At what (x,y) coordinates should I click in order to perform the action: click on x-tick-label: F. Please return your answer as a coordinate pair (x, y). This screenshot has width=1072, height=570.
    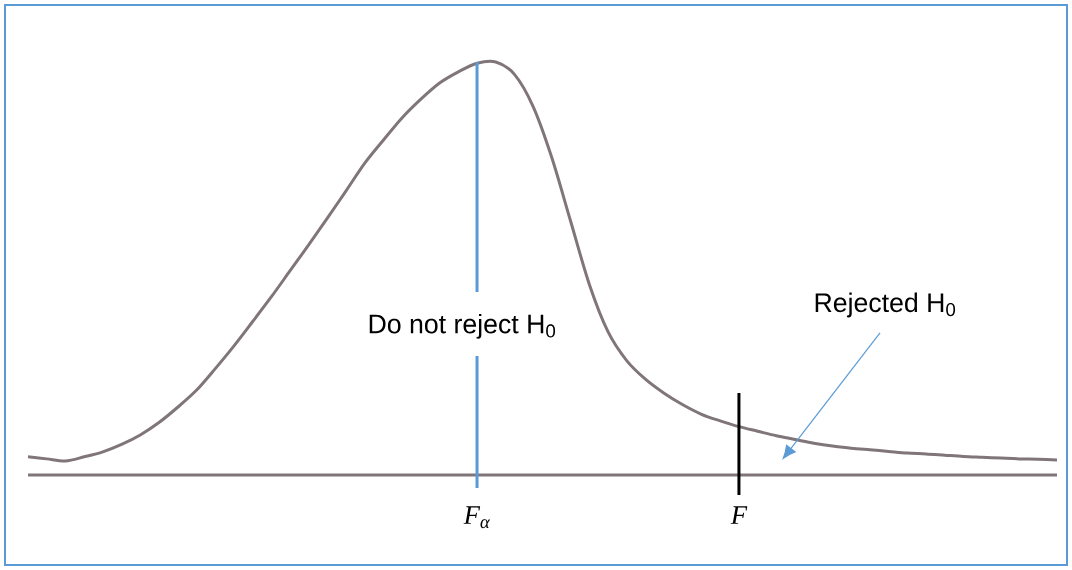
    Looking at the image, I should click on (739, 515).